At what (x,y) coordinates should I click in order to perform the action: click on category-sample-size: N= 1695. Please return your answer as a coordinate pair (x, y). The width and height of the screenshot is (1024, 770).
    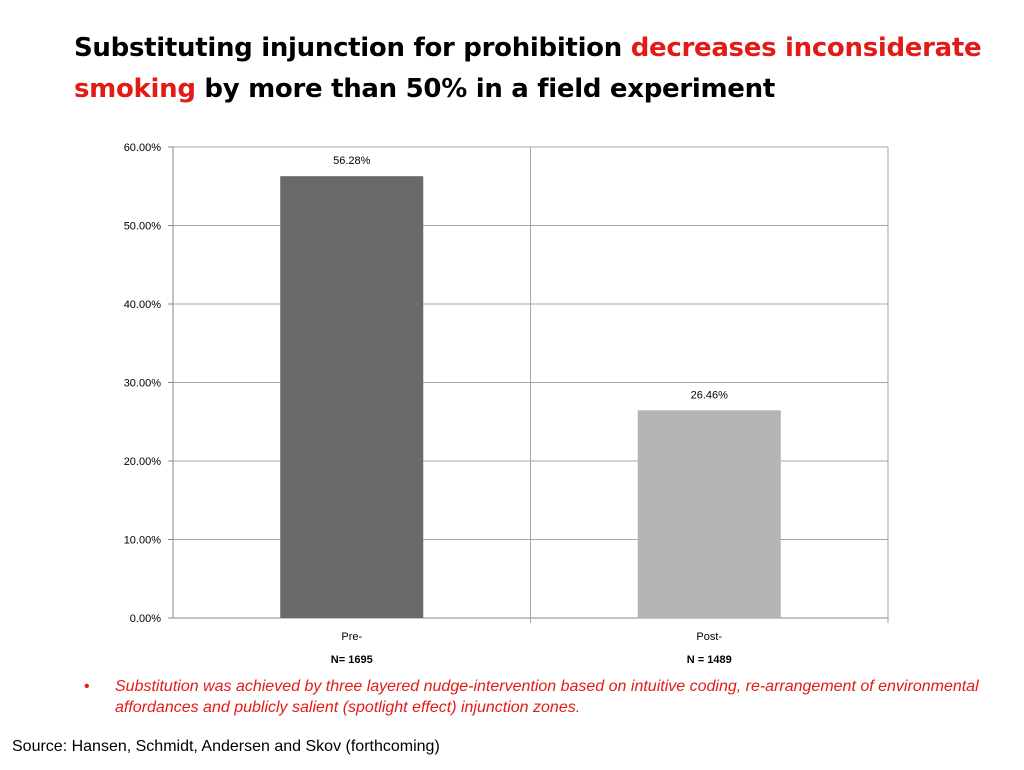
    Looking at the image, I should click on (352, 660).